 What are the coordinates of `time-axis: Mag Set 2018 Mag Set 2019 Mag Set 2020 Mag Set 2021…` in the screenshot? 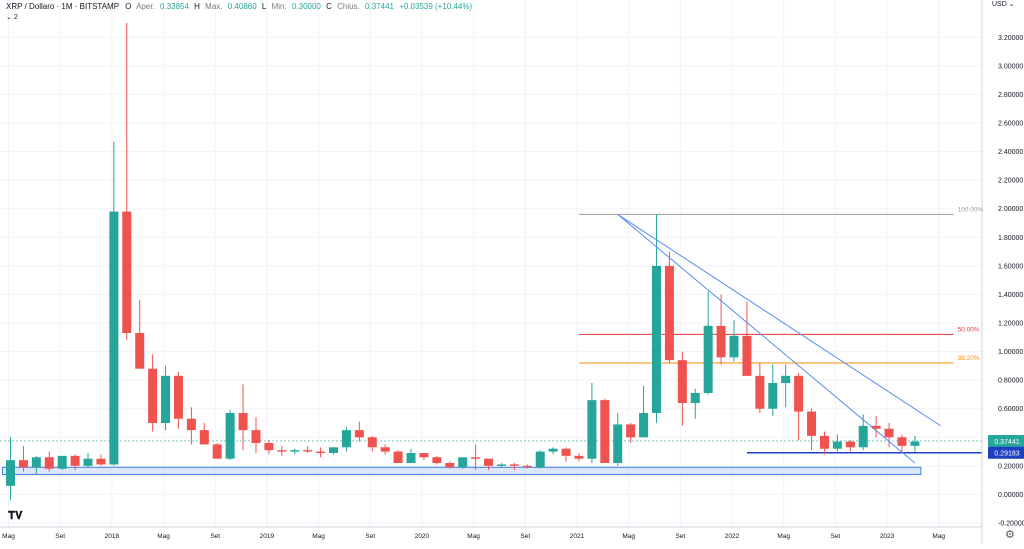 It's located at (491, 533).